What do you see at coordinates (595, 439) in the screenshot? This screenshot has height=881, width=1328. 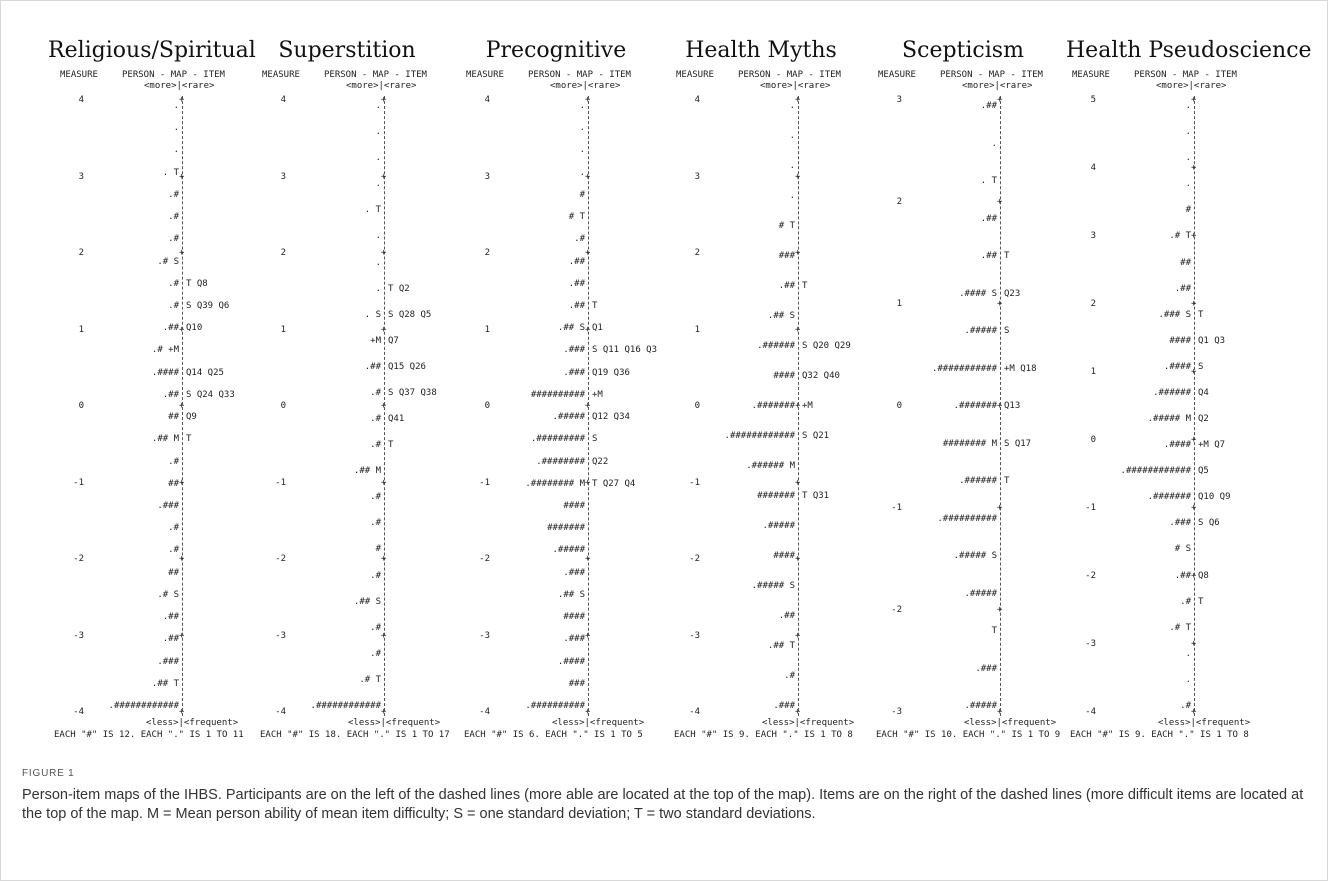 I see `item-labels: S` at bounding box center [595, 439].